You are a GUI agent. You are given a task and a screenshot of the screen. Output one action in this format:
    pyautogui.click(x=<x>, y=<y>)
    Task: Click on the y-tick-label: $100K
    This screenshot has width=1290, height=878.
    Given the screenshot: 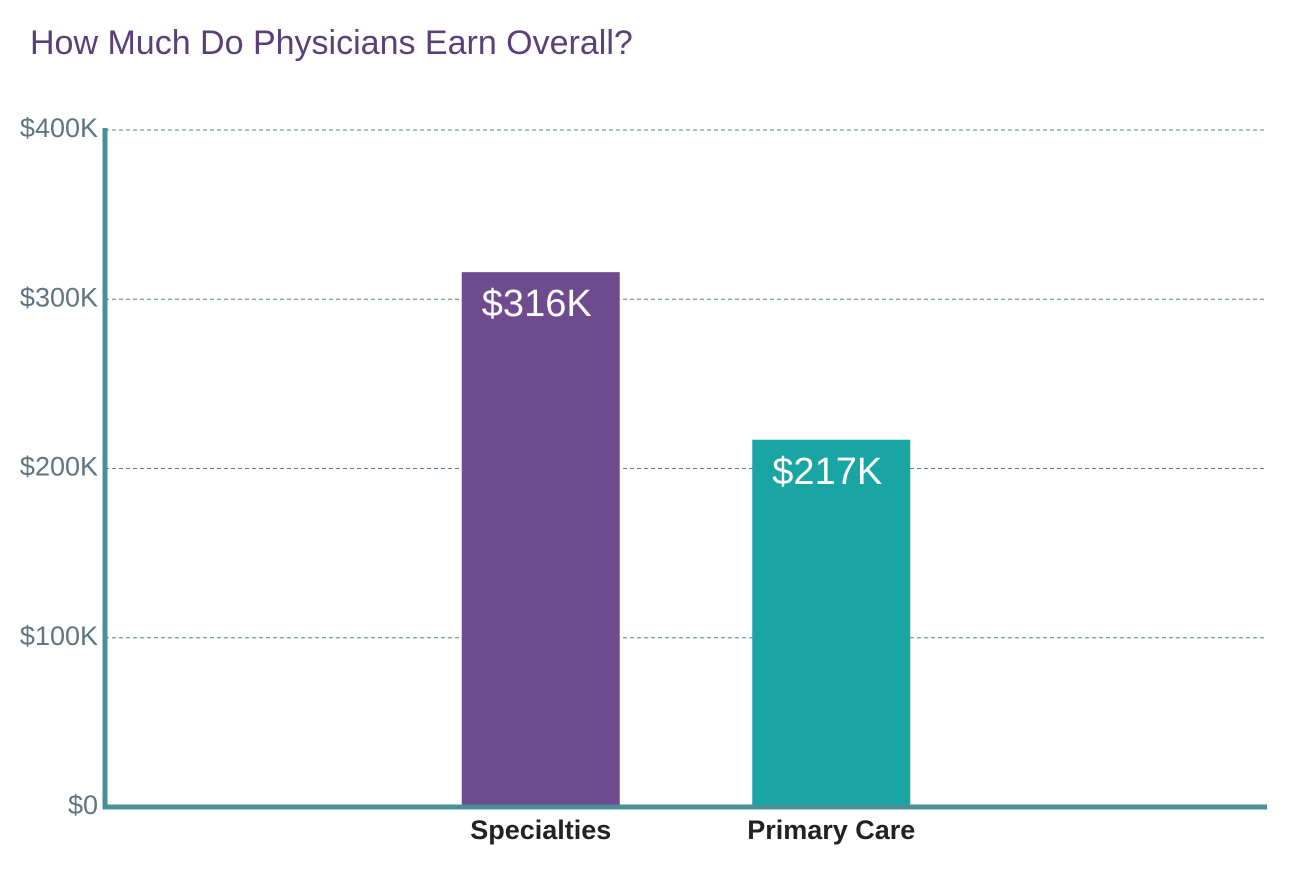 What is the action you would take?
    pyautogui.click(x=59, y=636)
    